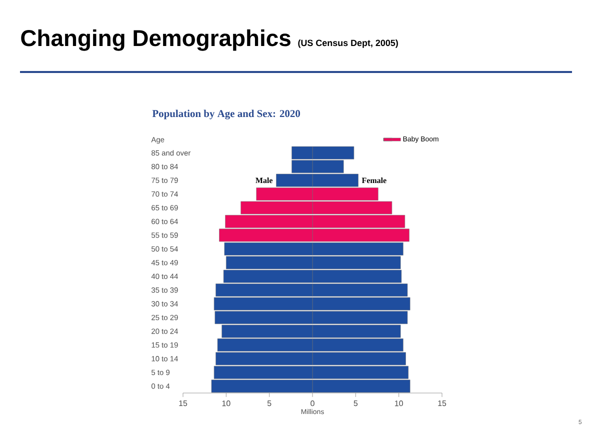  What do you see at coordinates (348, 43) in the screenshot?
I see `chart-subtitle: (US Census Dept, 2005)` at bounding box center [348, 43].